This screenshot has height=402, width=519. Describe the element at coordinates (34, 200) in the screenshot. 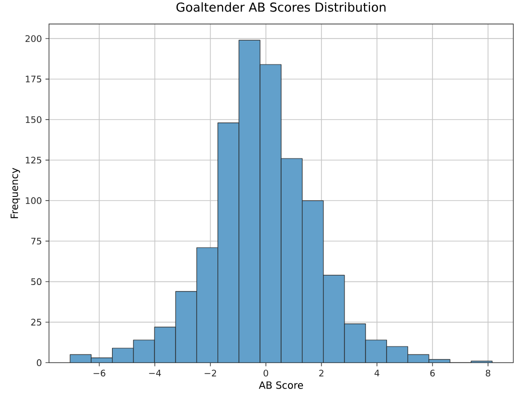

I see `y-tick-label: 100` at that location.